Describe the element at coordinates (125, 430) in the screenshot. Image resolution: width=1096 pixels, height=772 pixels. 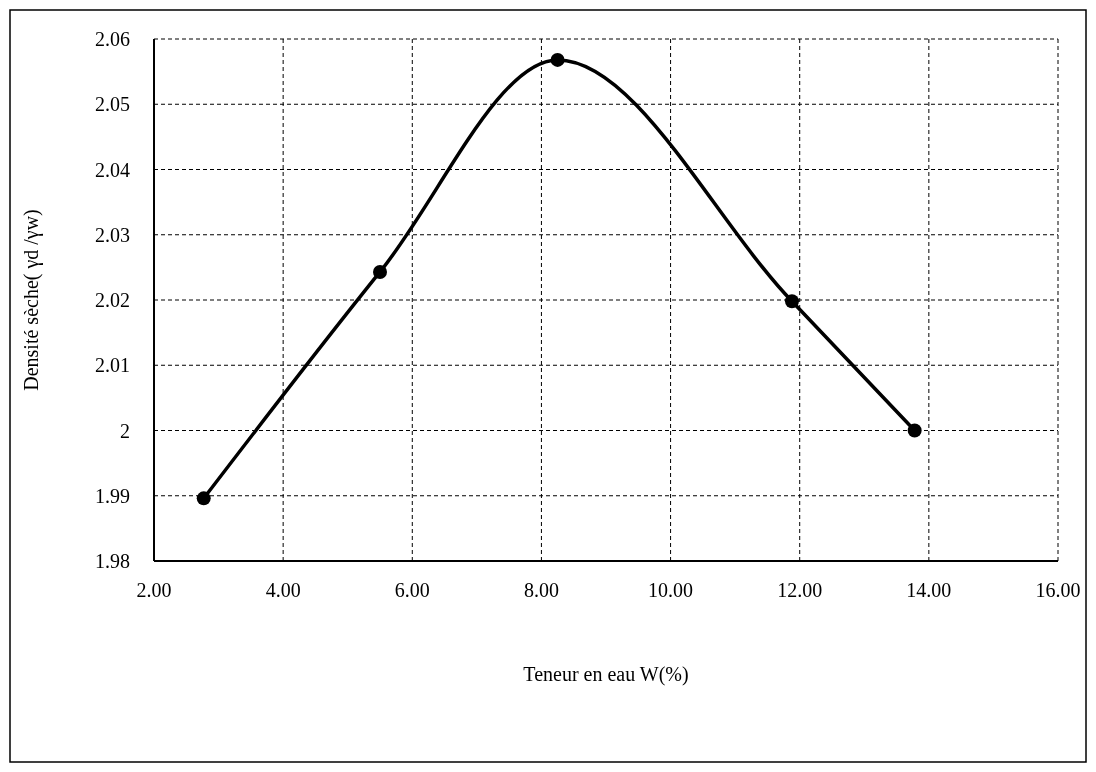
I see `y-tick-label: 2` at that location.